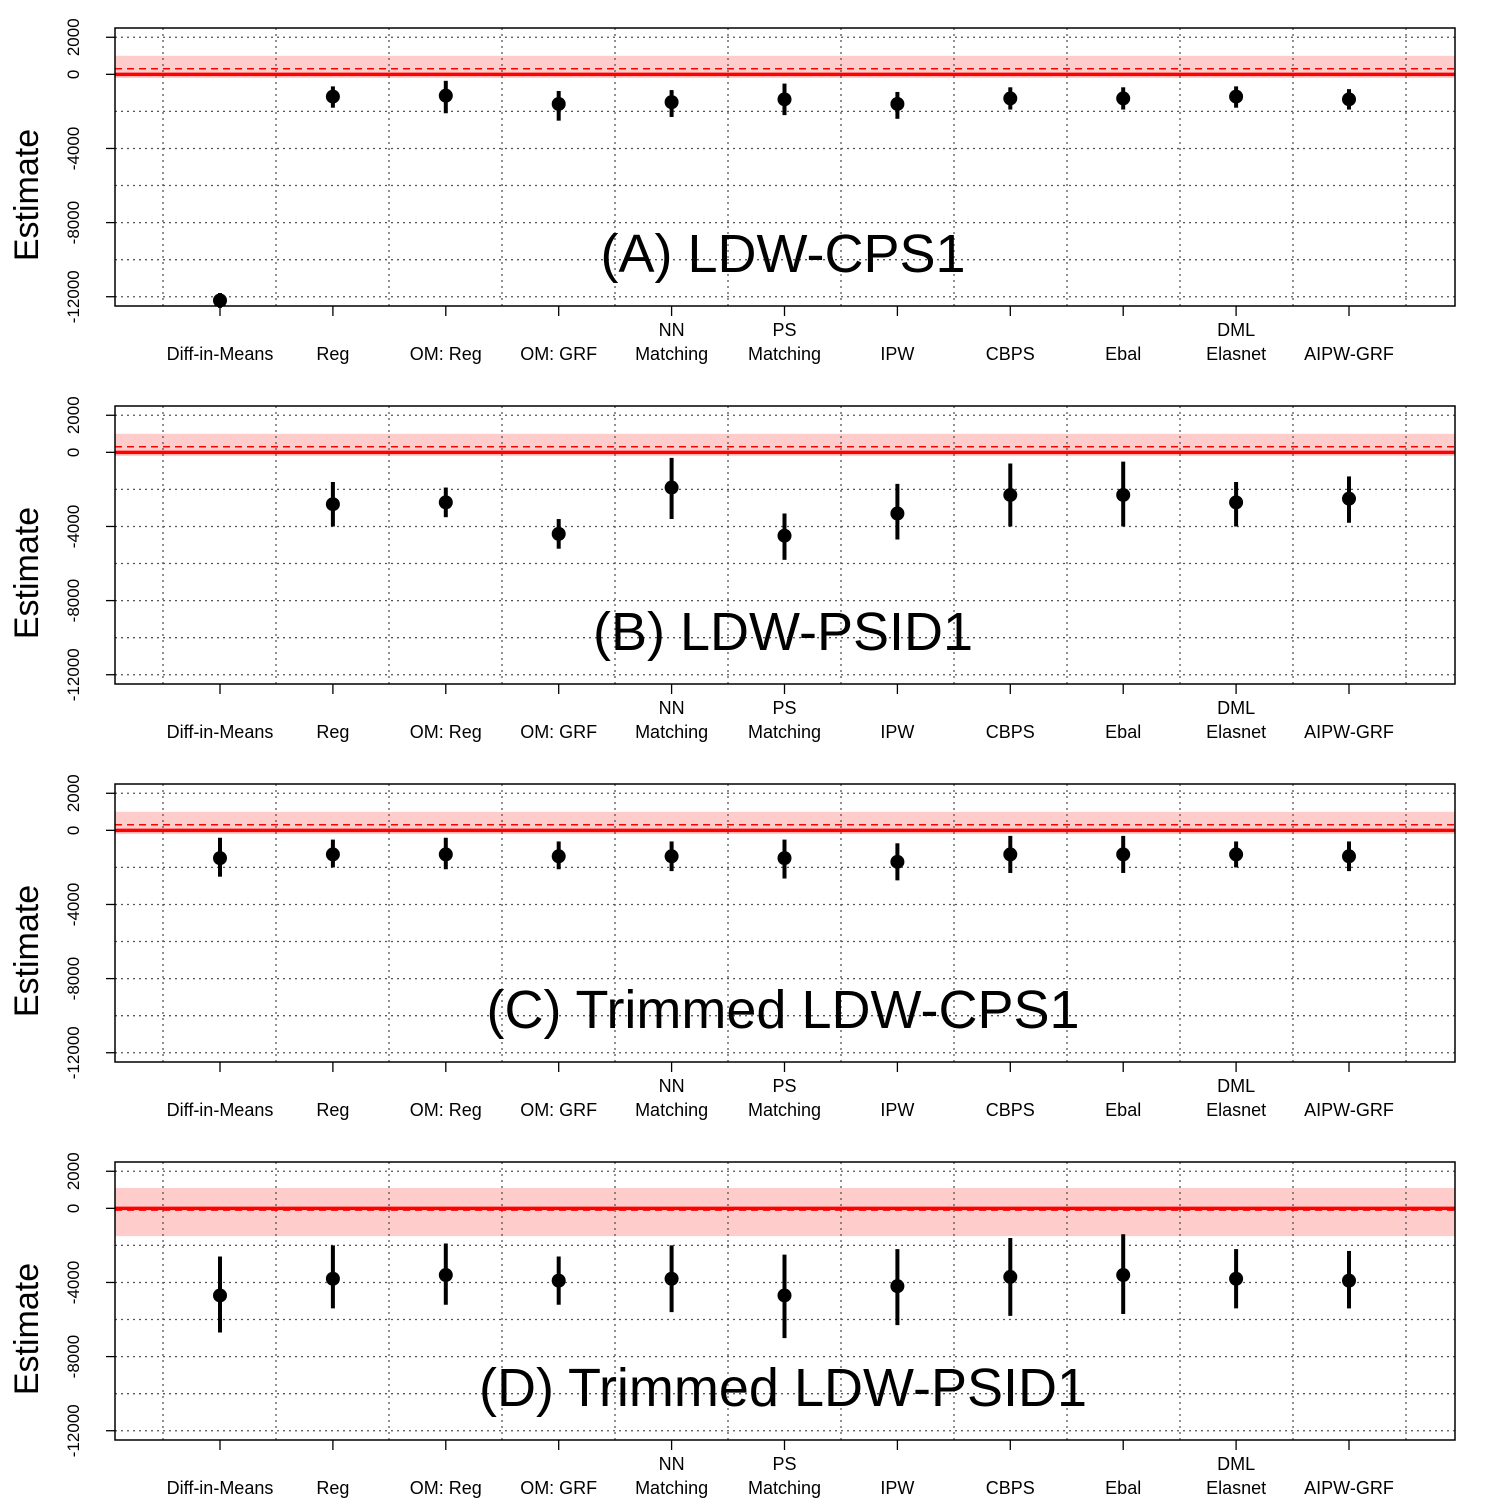 The width and height of the screenshot is (1512, 1512). Describe the element at coordinates (782, 1010) in the screenshot. I see `panel-title: (C) Trimmed LDW-CPS1` at that location.